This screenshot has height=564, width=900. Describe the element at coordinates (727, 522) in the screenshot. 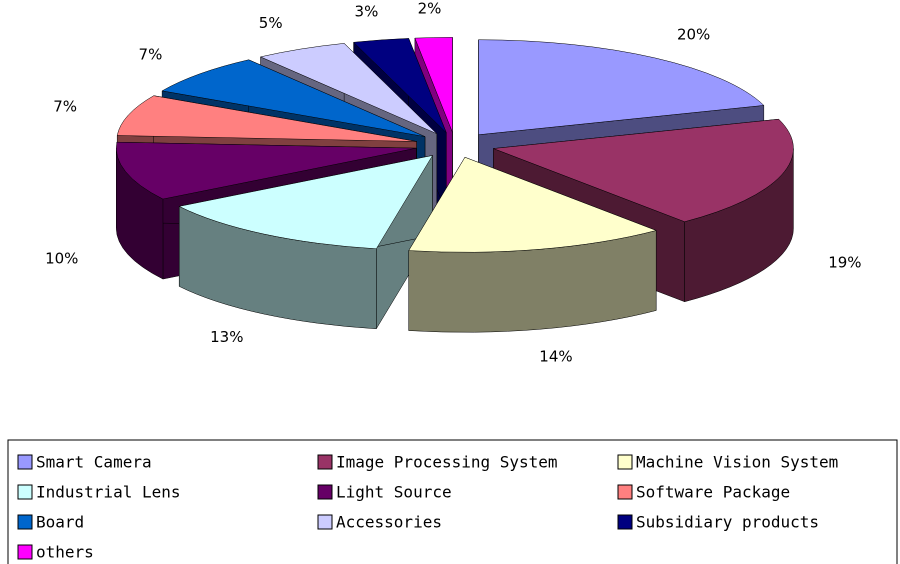

I see `legend-label: Subsidiary products` at that location.